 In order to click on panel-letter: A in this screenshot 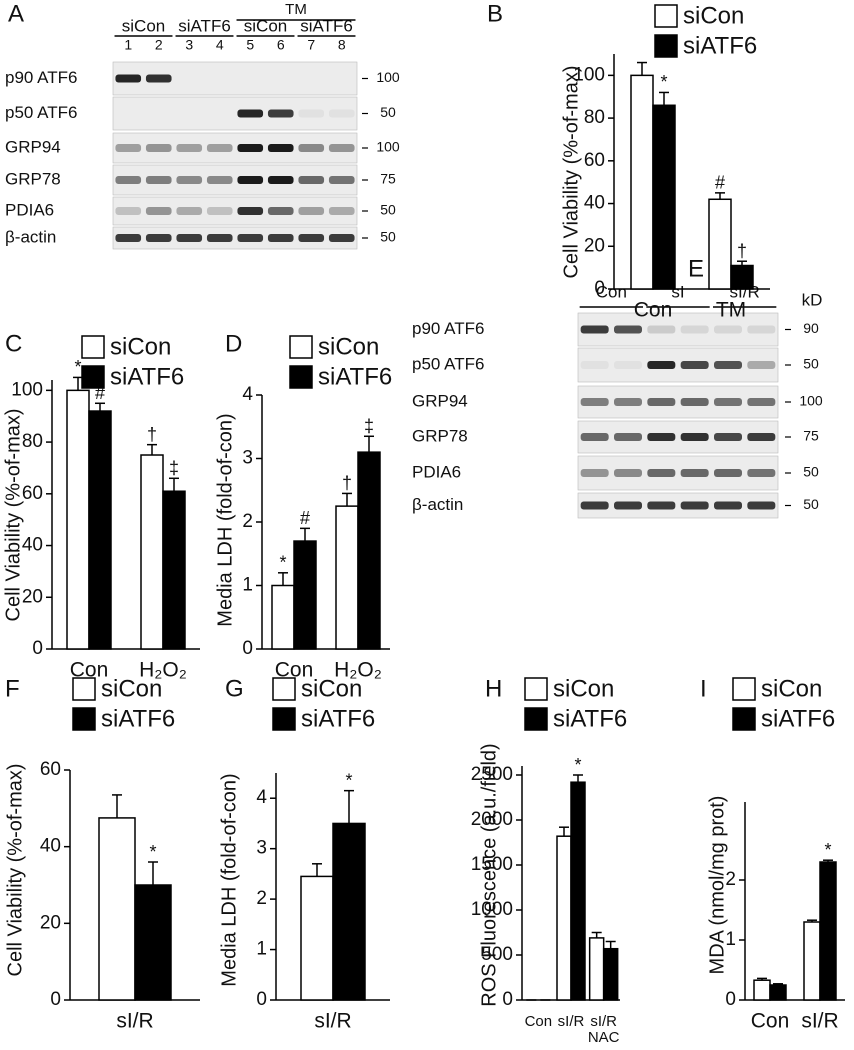, I will do `click(16, 13)`.